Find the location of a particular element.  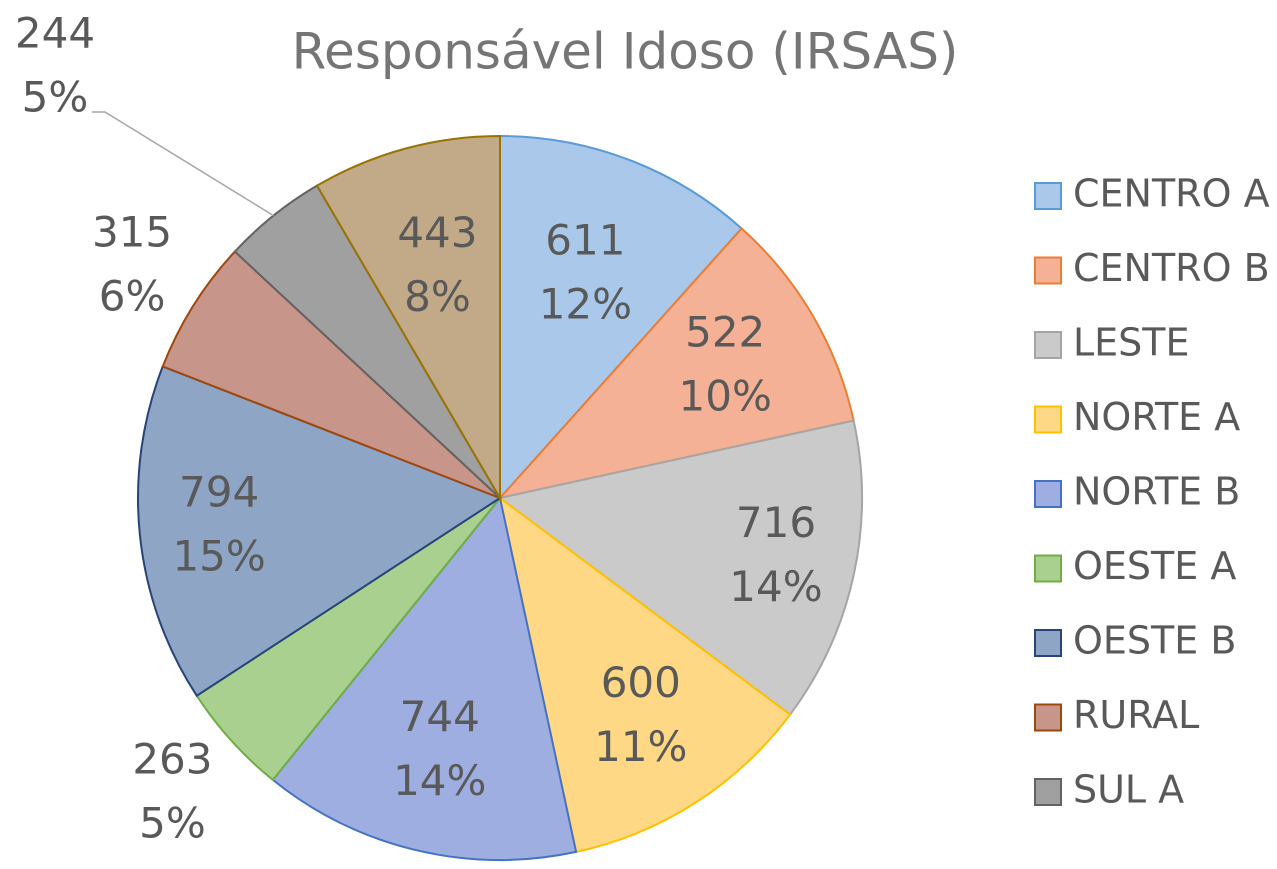

legend-label: CENTRO B is located at coordinates (1171, 268).